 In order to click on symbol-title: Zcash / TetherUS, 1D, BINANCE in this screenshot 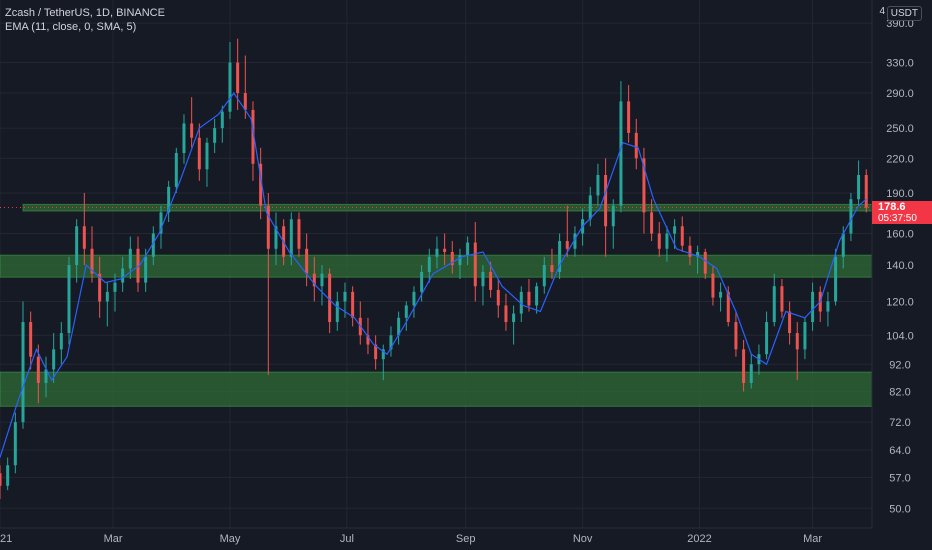, I will do `click(85, 13)`.